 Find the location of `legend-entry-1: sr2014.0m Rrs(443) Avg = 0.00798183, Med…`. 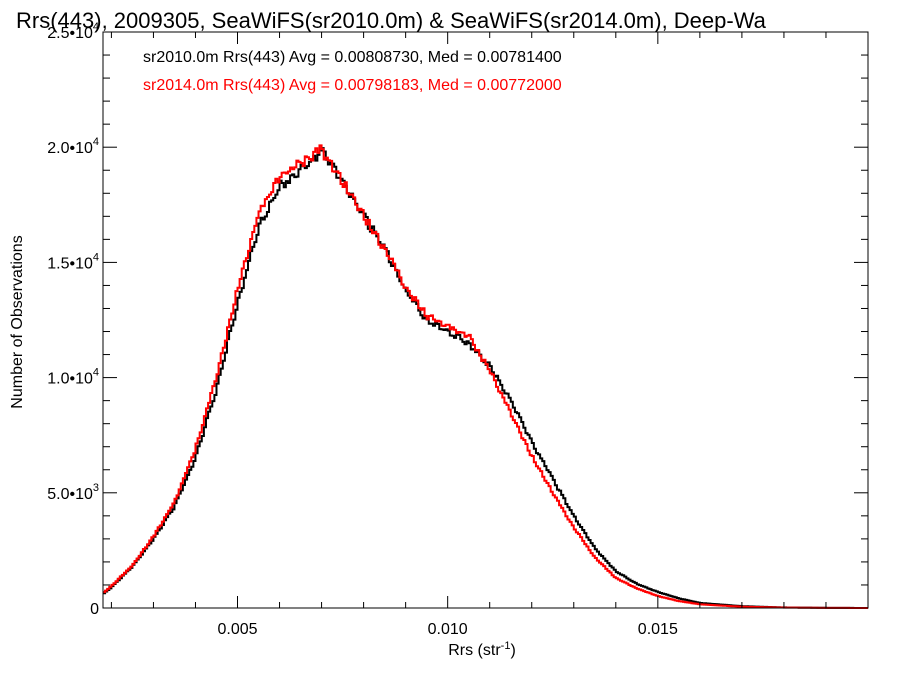

legend-entry-1: sr2014.0m Rrs(443) Avg = 0.00798183, Med… is located at coordinates (352, 85).